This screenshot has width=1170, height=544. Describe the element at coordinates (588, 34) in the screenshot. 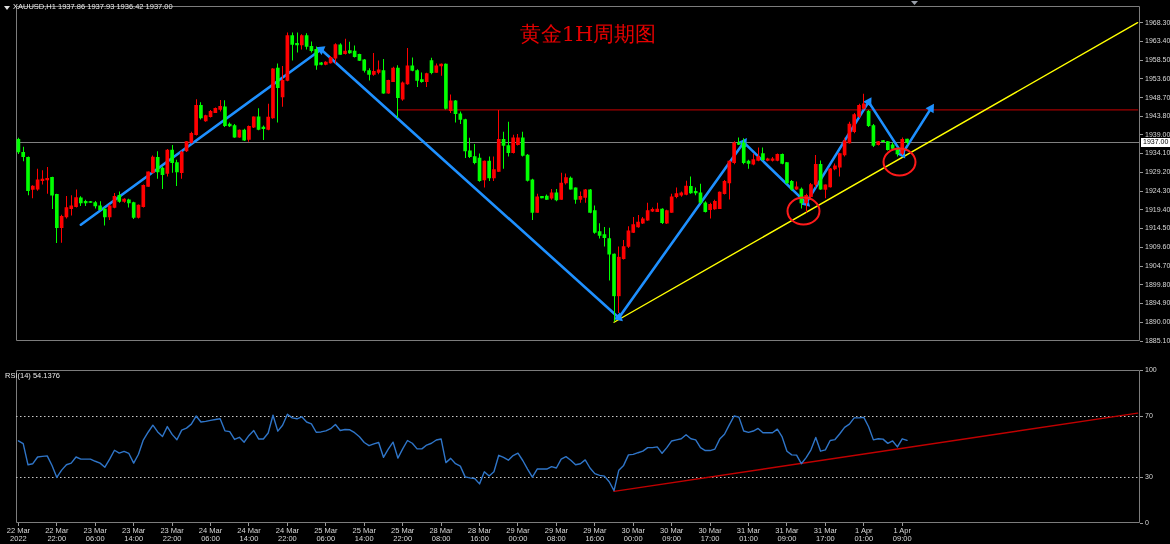

I see `text: 黄金1H周期图` at that location.